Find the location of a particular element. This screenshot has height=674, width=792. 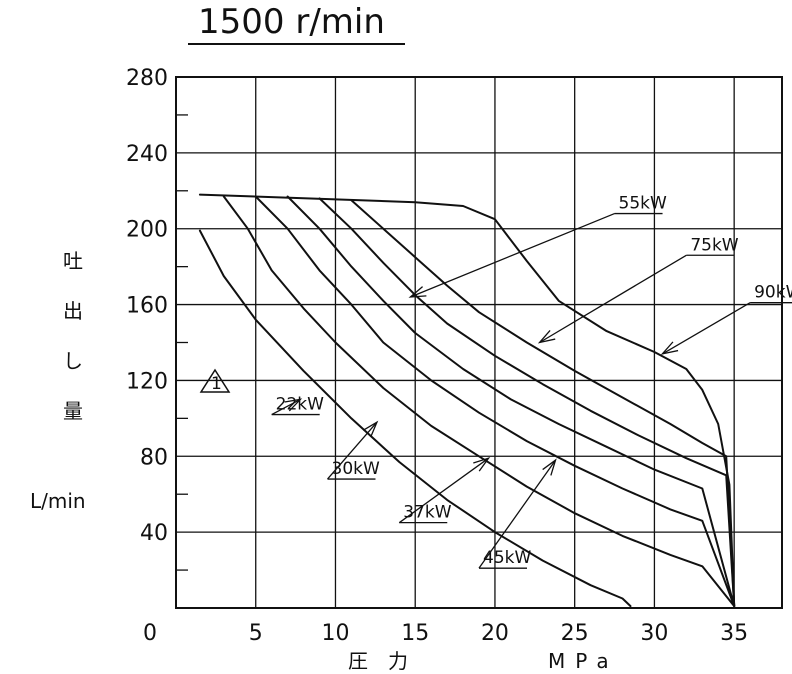

svg-text: 1 is located at coordinates (216, 384).